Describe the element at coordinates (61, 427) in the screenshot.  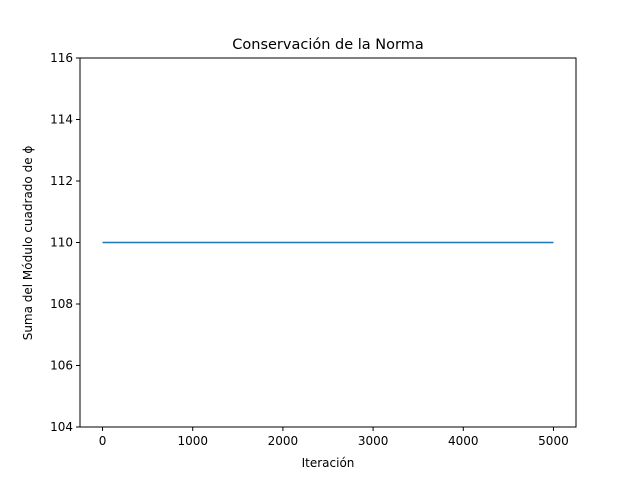
I see `y-tick-label: 104` at that location.